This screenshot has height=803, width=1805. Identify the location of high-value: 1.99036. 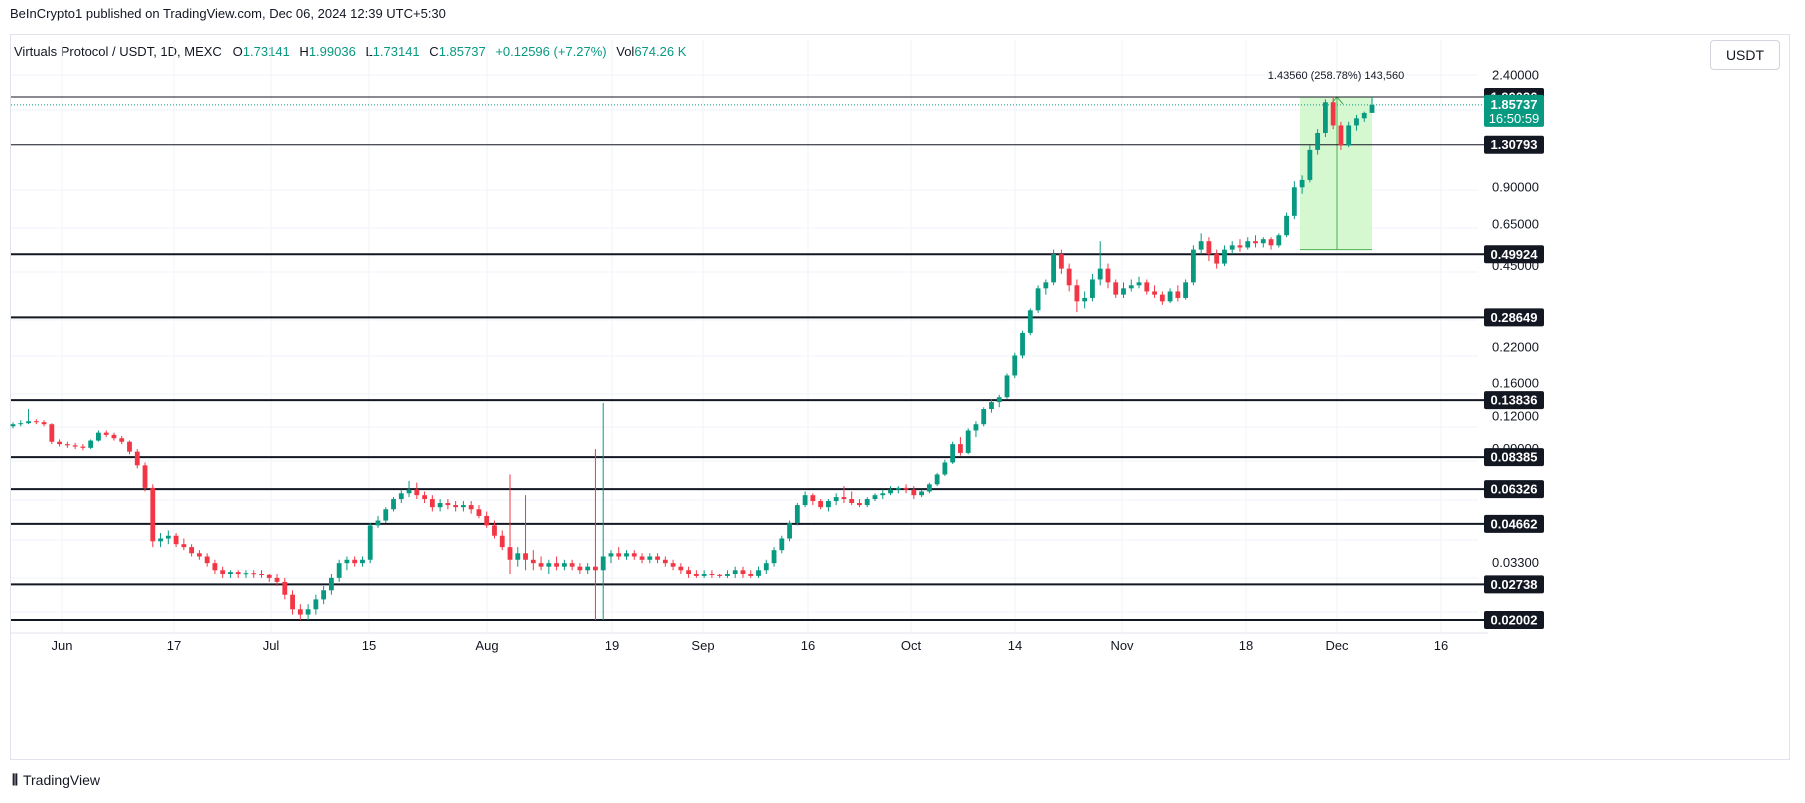
(332, 51).